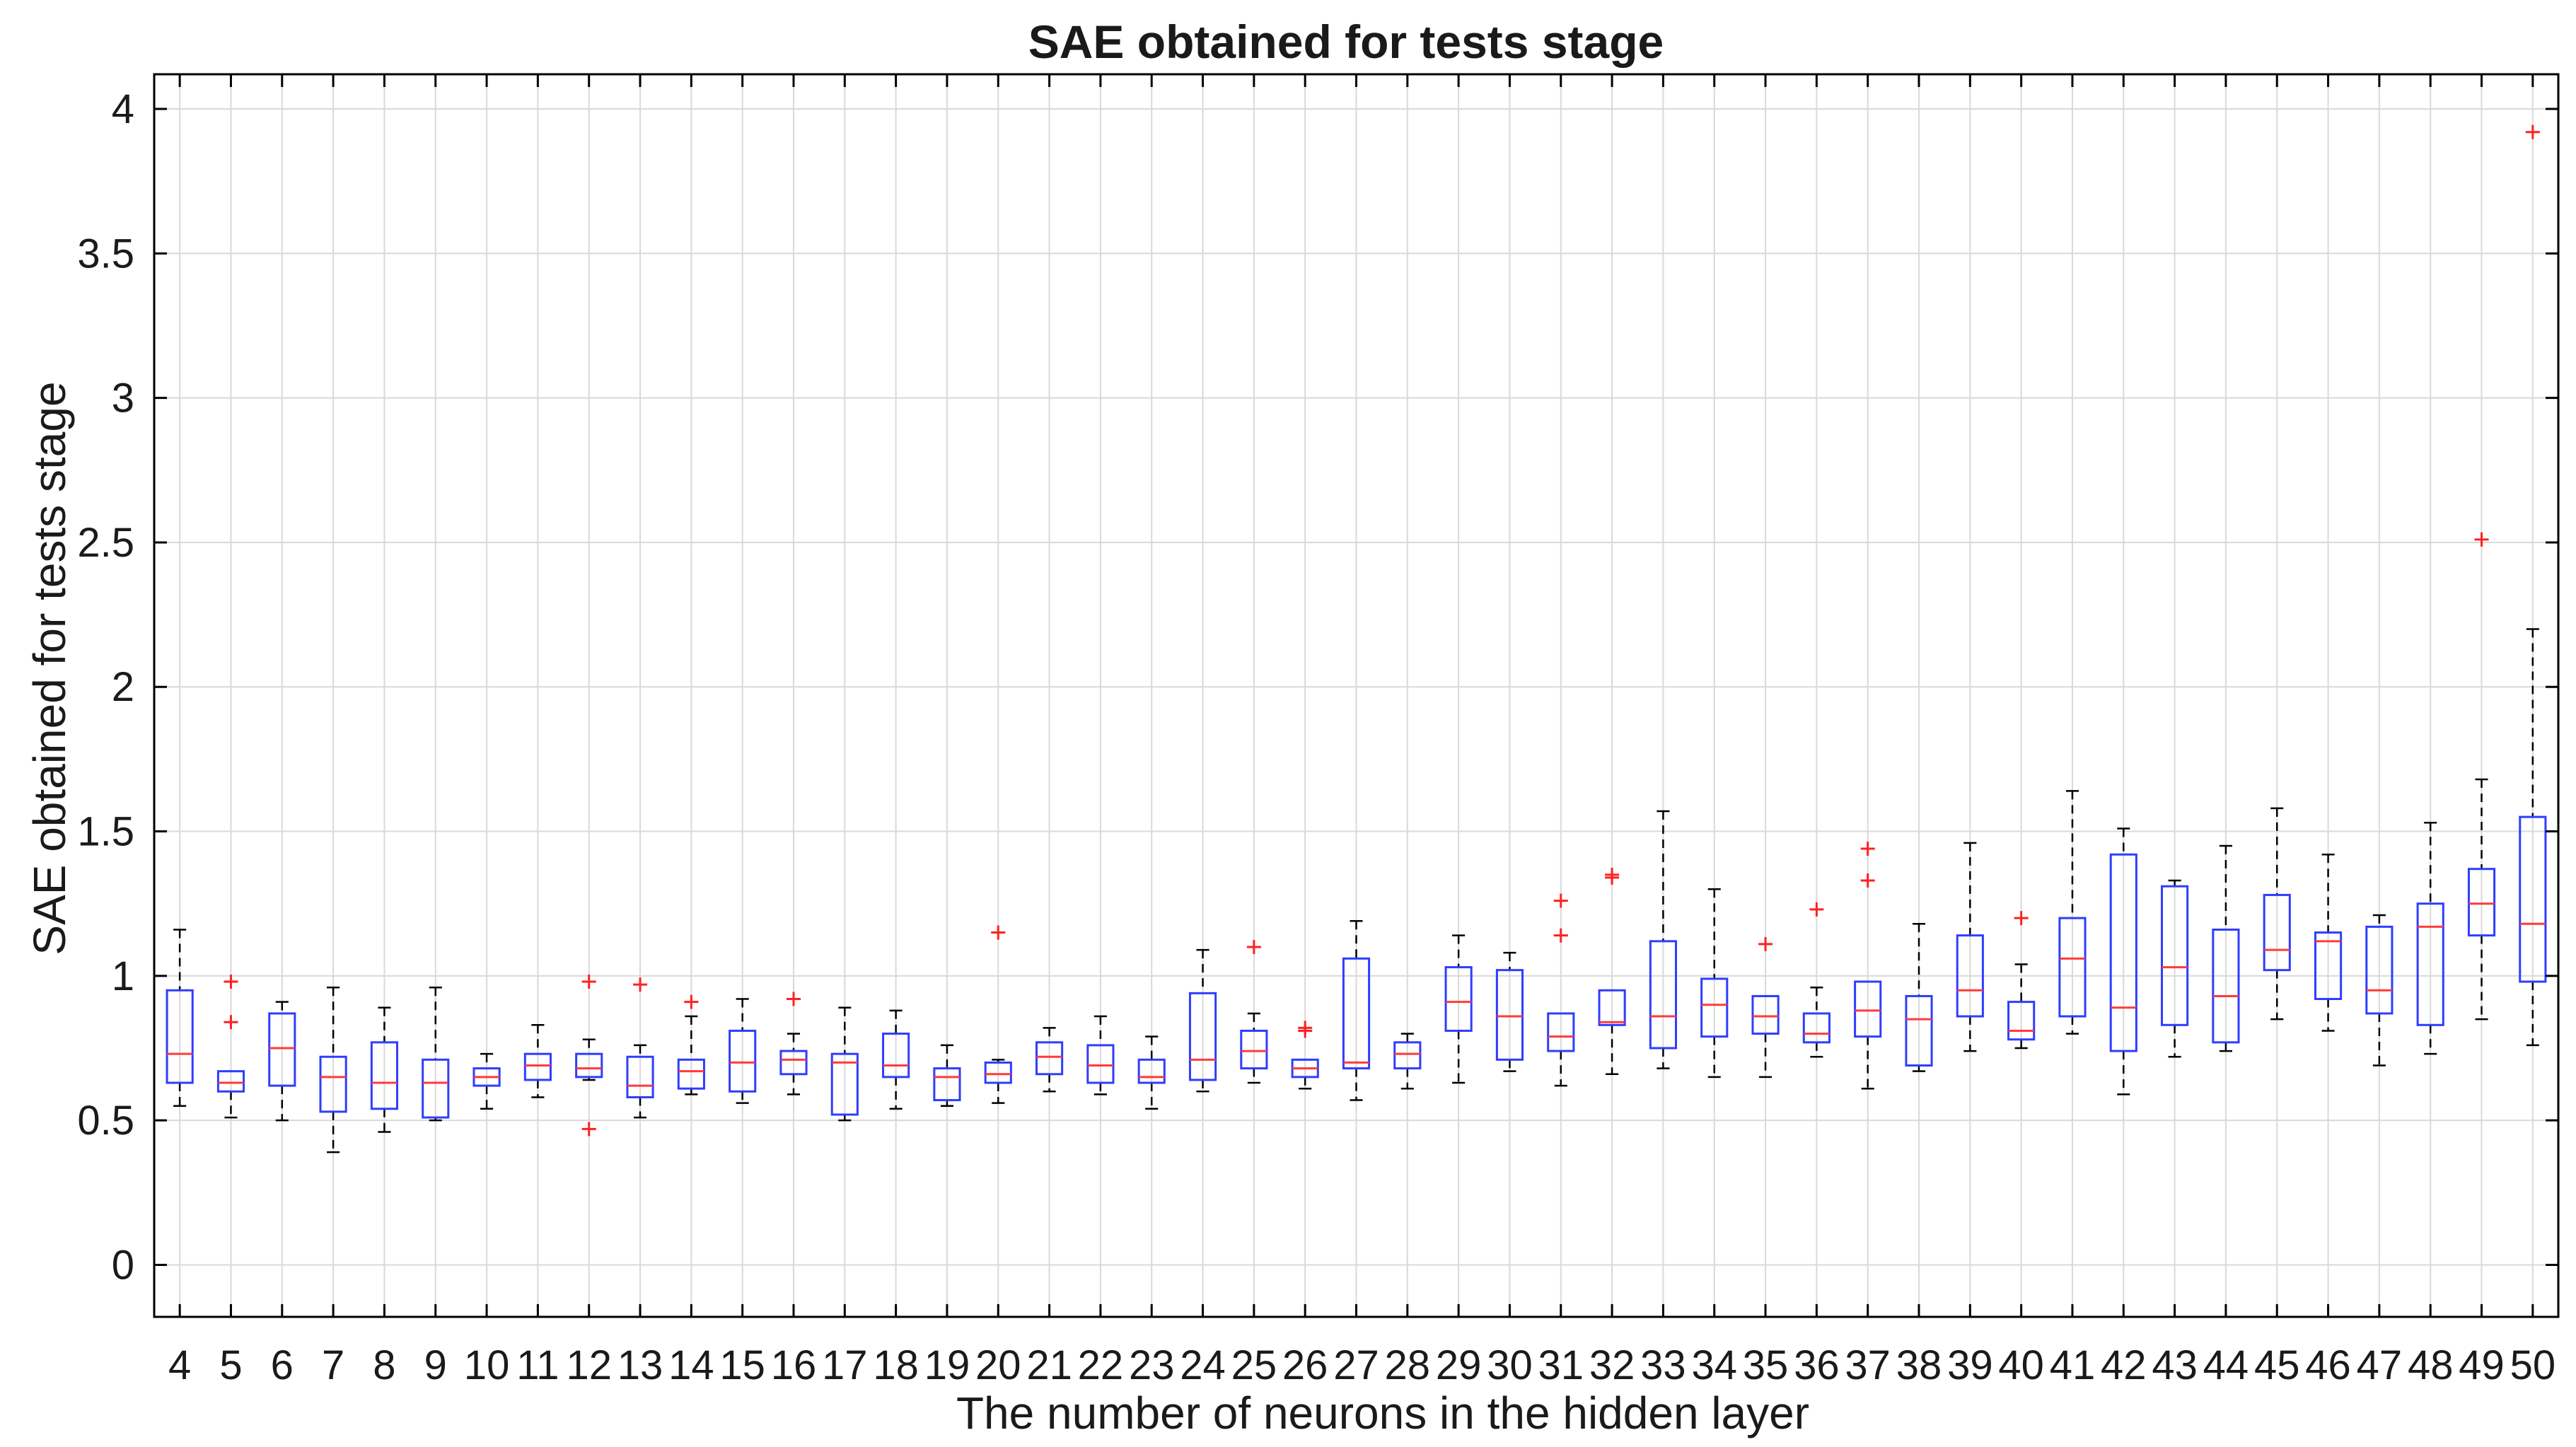  What do you see at coordinates (1152, 1365) in the screenshot?
I see `x-tick-label: 23` at bounding box center [1152, 1365].